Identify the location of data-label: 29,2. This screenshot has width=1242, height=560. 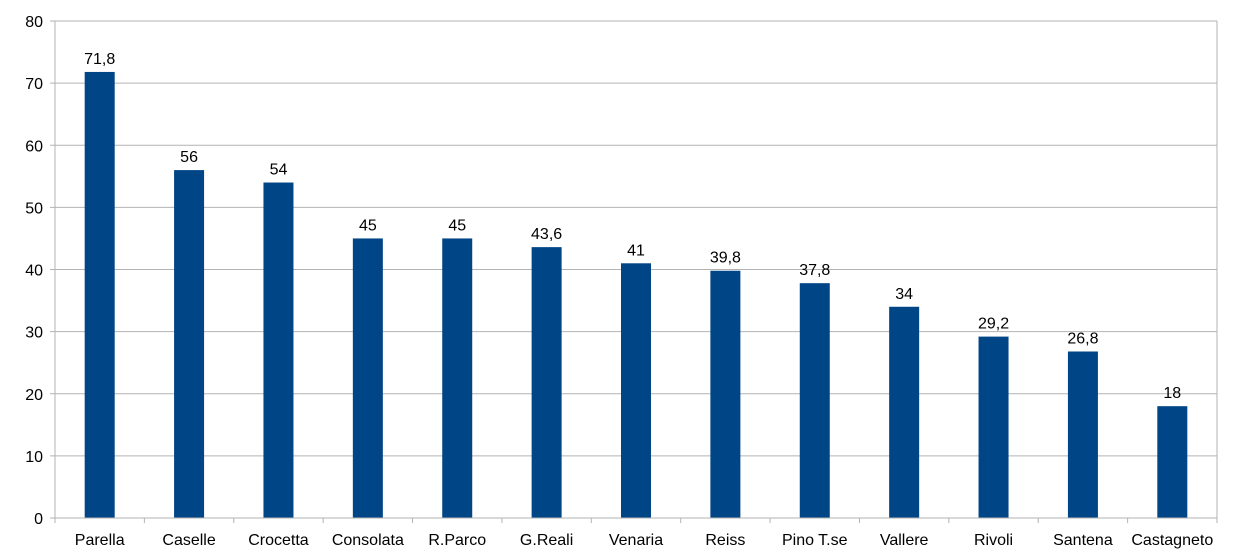
(993, 324).